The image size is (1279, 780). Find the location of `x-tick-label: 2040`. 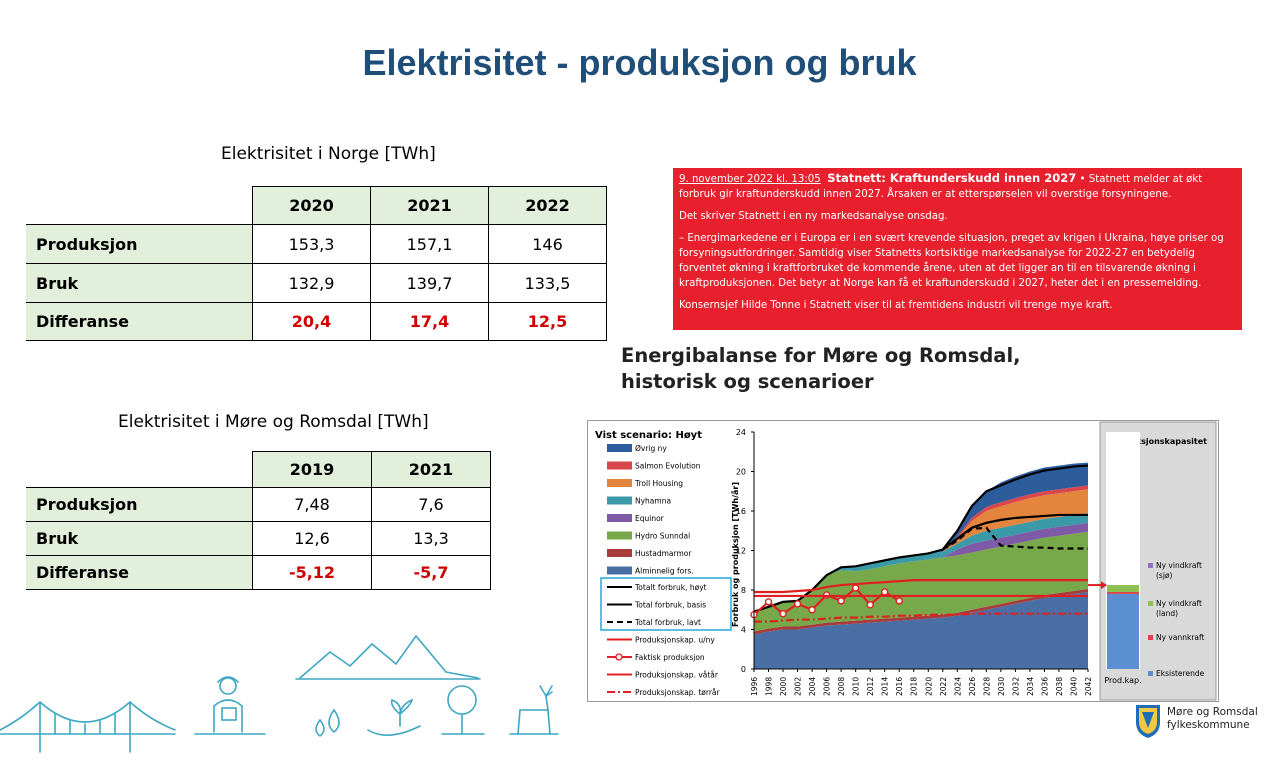

x-tick-label: 2040 is located at coordinates (1073, 686).